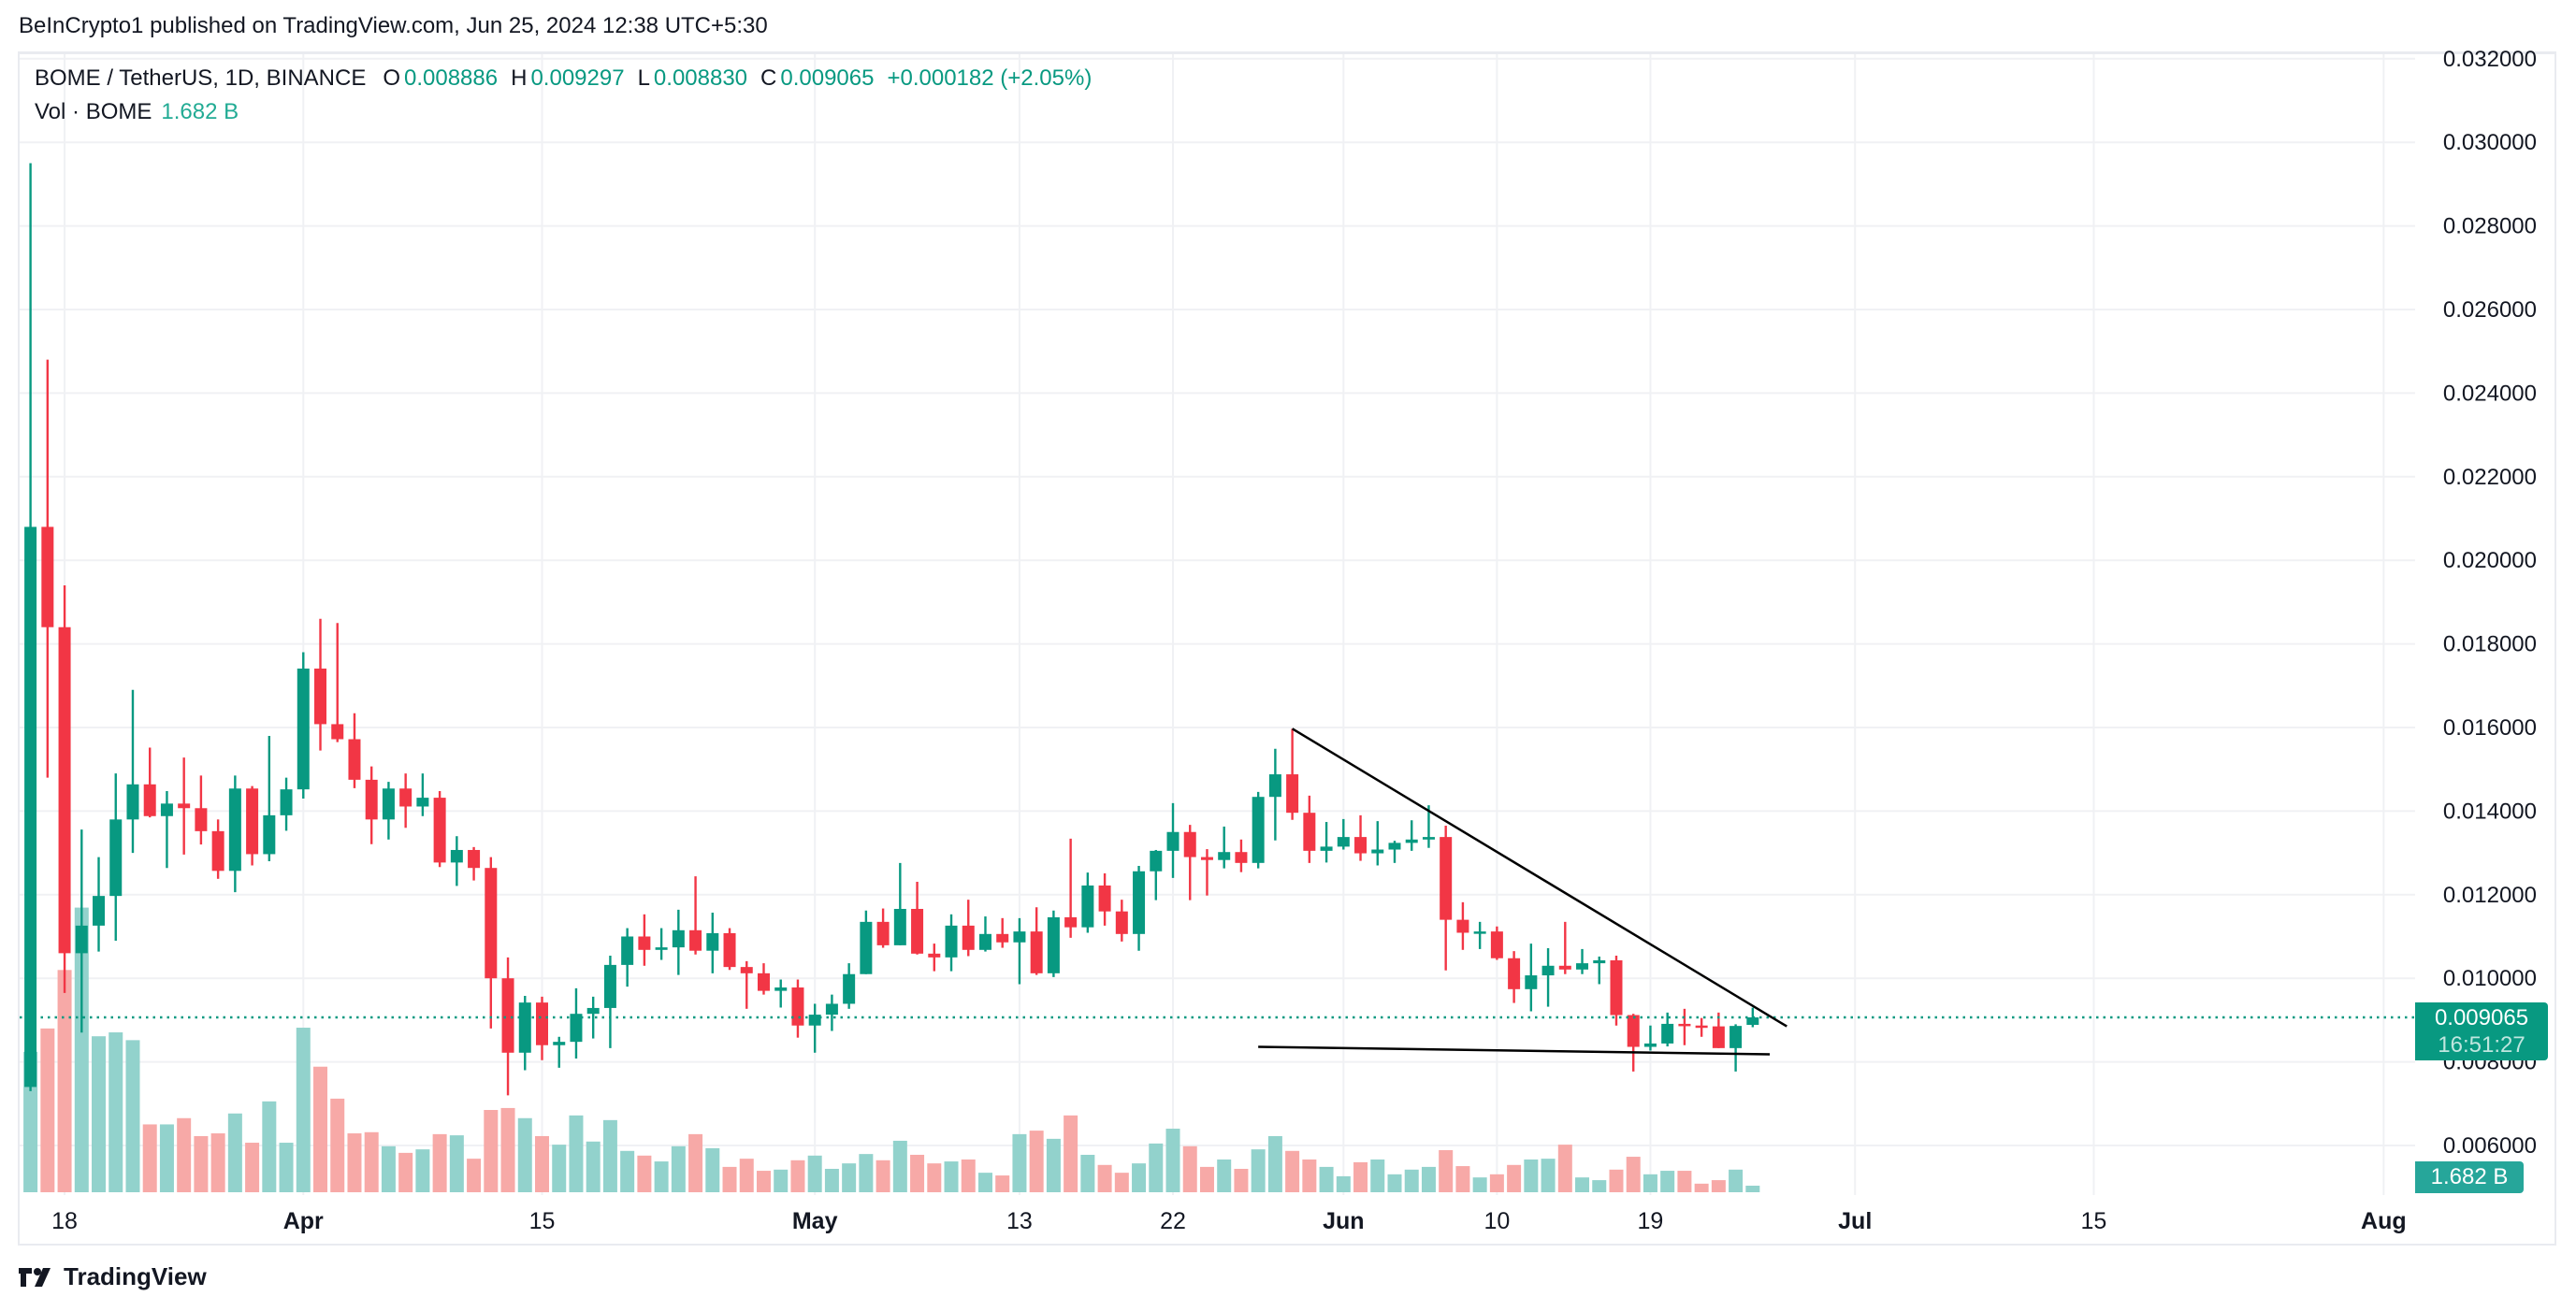 Image resolution: width=2576 pixels, height=1311 pixels. What do you see at coordinates (2490, 310) in the screenshot?
I see `y-tick-label: 0.026000` at bounding box center [2490, 310].